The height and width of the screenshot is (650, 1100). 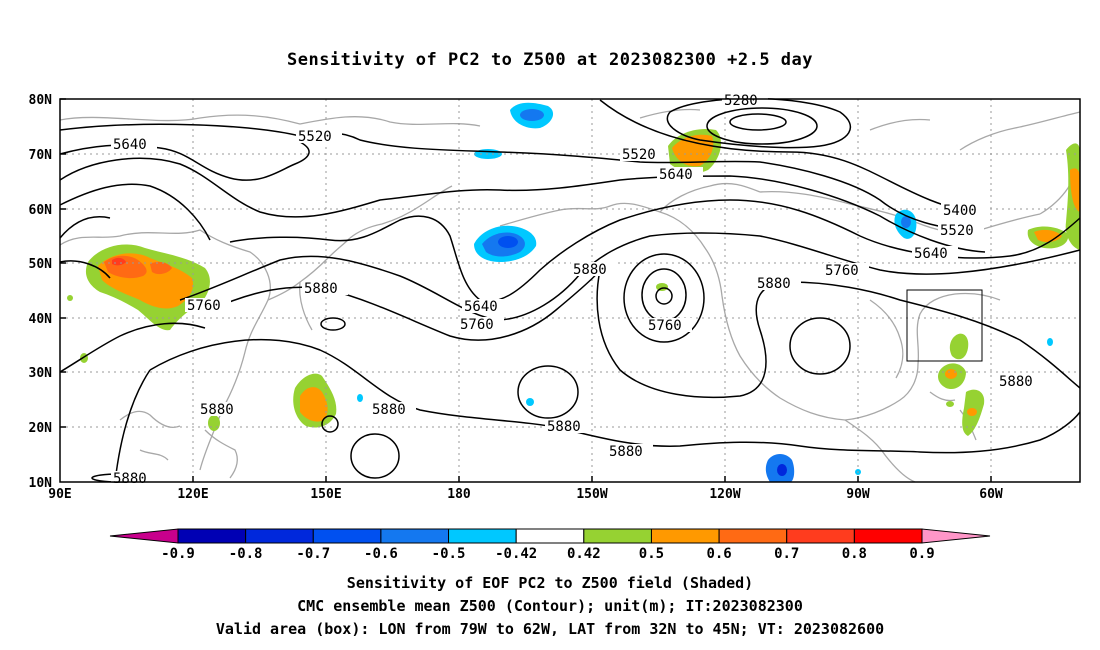 I want to click on lon-label: 180, so click(x=459, y=494).